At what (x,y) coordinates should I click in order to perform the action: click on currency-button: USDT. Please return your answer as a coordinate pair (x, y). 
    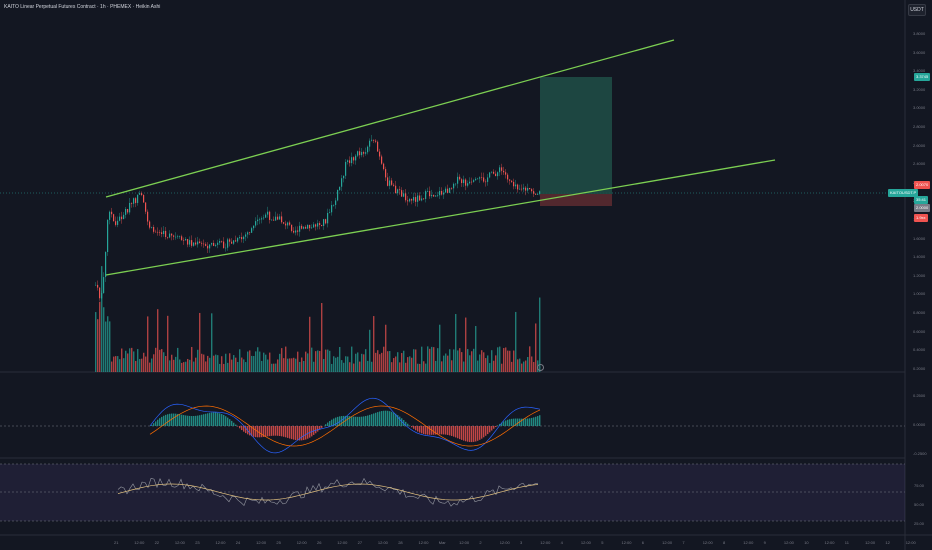
    Looking at the image, I should click on (917, 10).